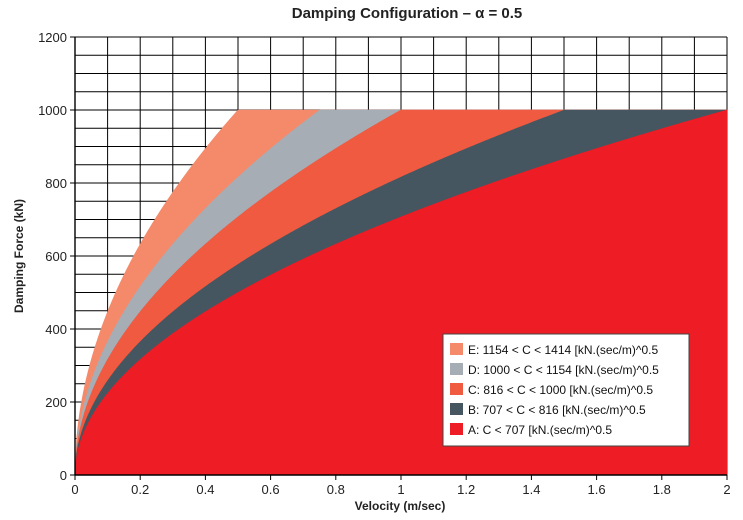 The image size is (743, 520). What do you see at coordinates (531, 489) in the screenshot?
I see `x-tick-label: 1.4` at bounding box center [531, 489].